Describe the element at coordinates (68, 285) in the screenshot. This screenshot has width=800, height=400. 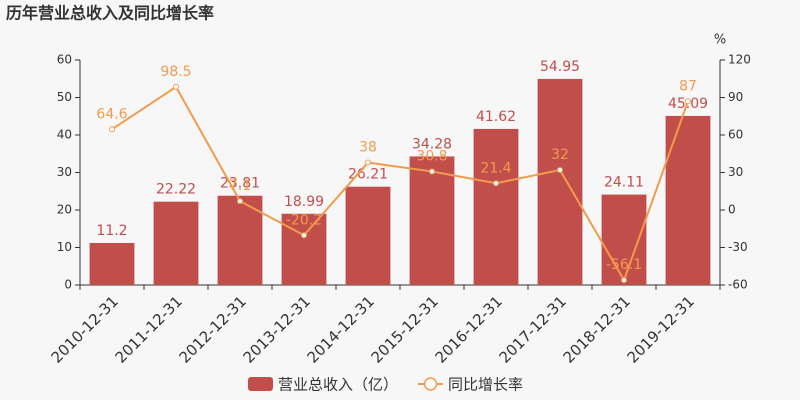
I see `y-tick-label: 0` at that location.